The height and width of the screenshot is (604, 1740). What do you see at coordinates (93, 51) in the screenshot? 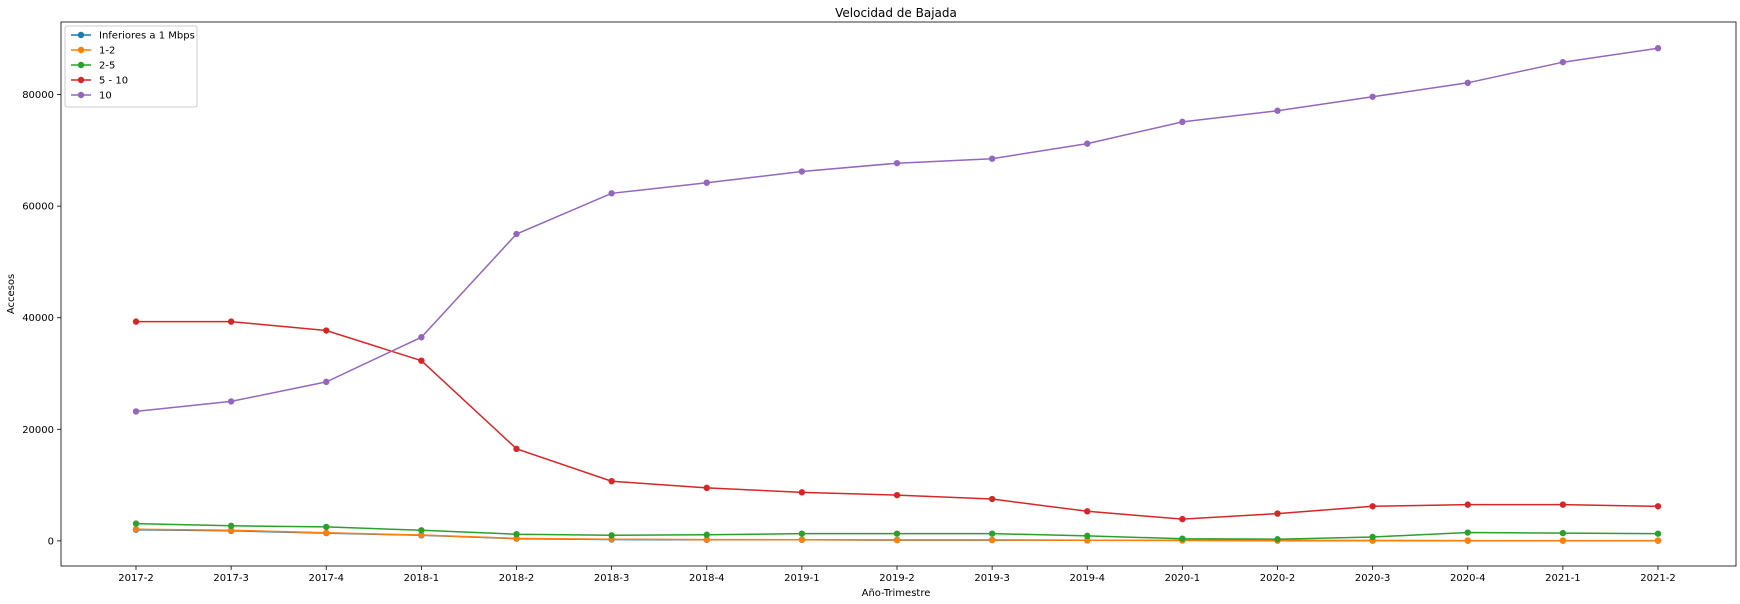
I see `legend-entry: 1-2` at bounding box center [93, 51].